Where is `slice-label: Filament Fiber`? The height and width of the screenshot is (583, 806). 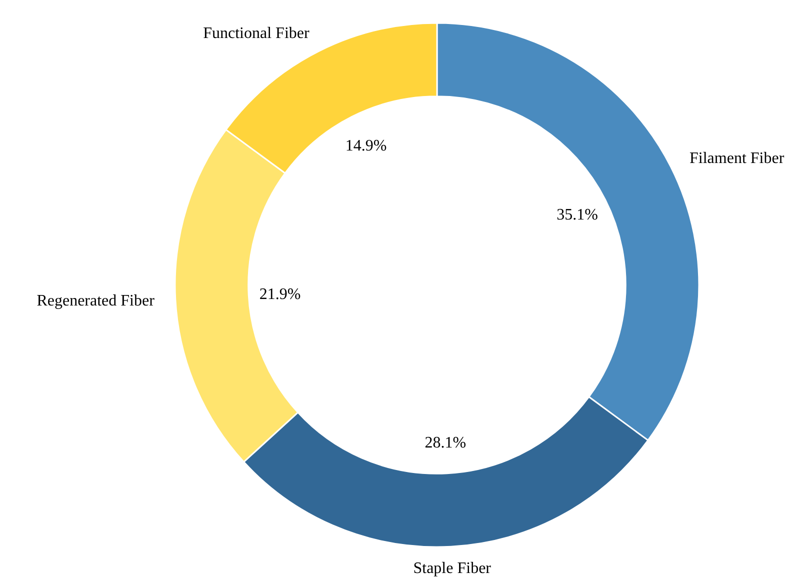 slice-label: Filament Fiber is located at coordinates (737, 158).